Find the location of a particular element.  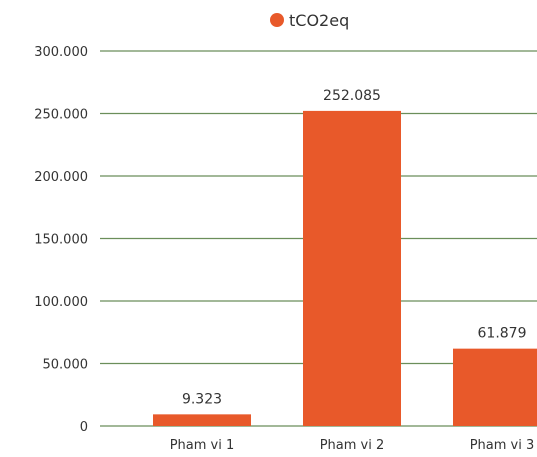

y-tick-label: 50.000 is located at coordinates (66, 365).